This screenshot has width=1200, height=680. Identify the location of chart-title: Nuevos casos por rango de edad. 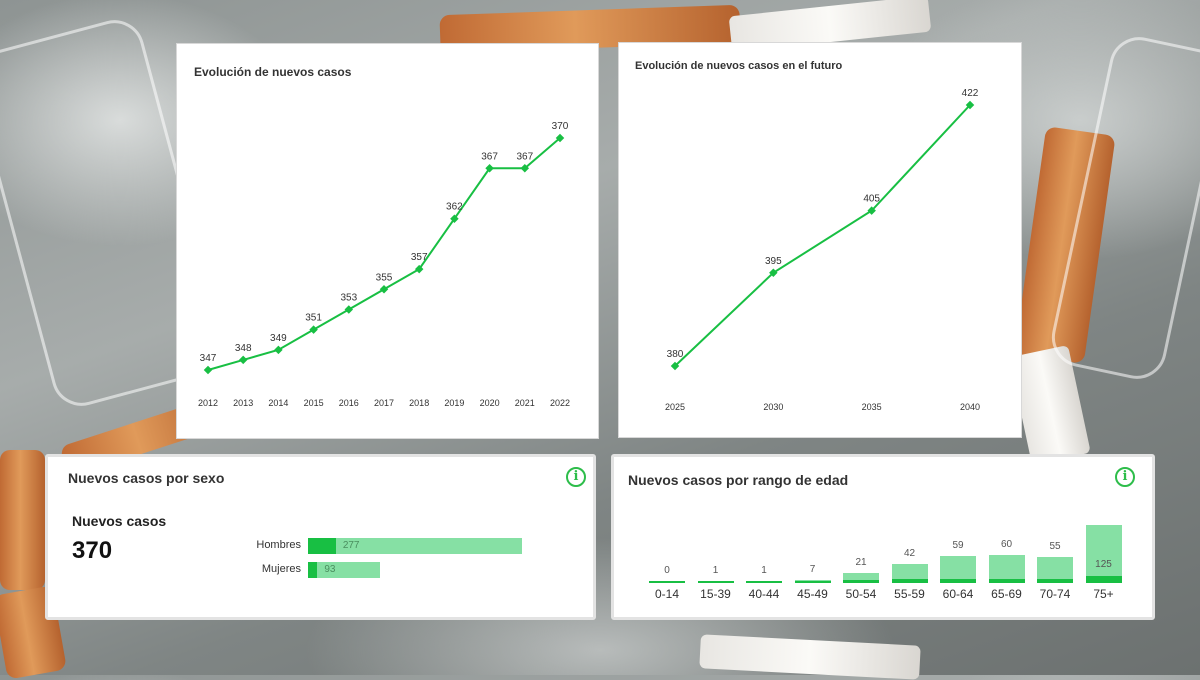
(738, 480).